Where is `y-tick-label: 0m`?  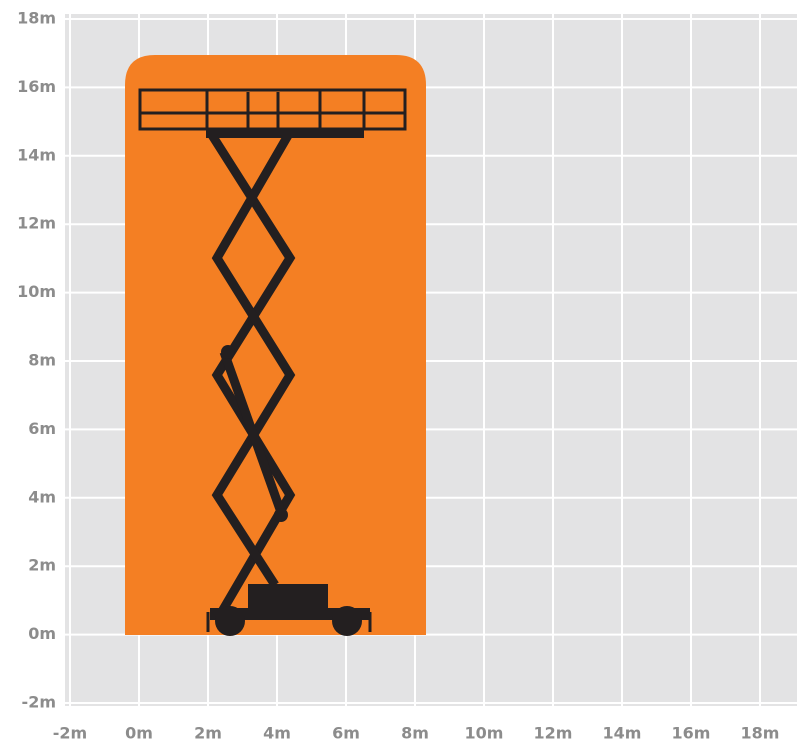 y-tick-label: 0m is located at coordinates (42, 633).